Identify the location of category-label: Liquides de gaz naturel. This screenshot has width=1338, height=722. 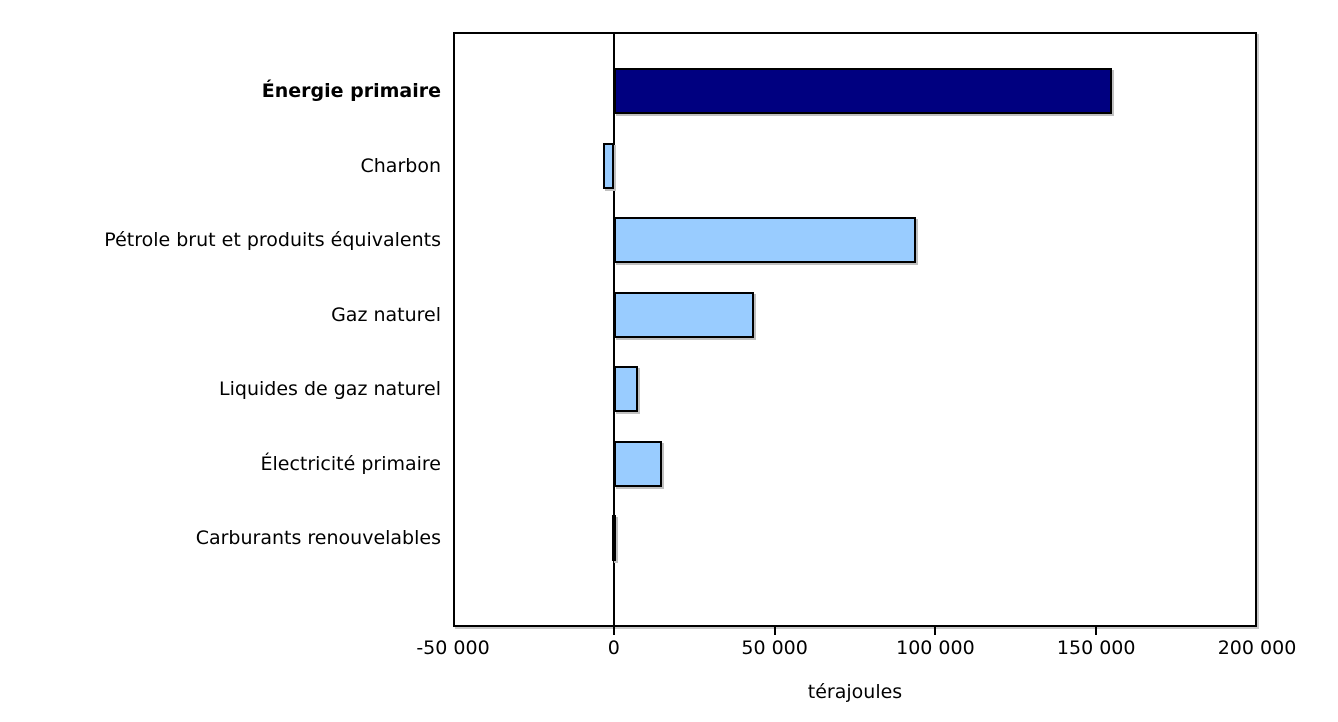
(330, 389).